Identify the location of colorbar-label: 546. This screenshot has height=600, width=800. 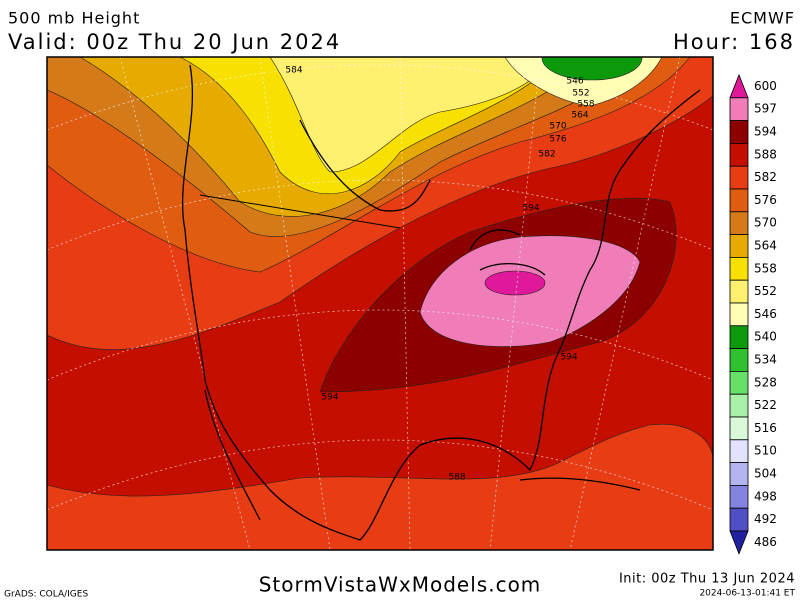
(765, 314).